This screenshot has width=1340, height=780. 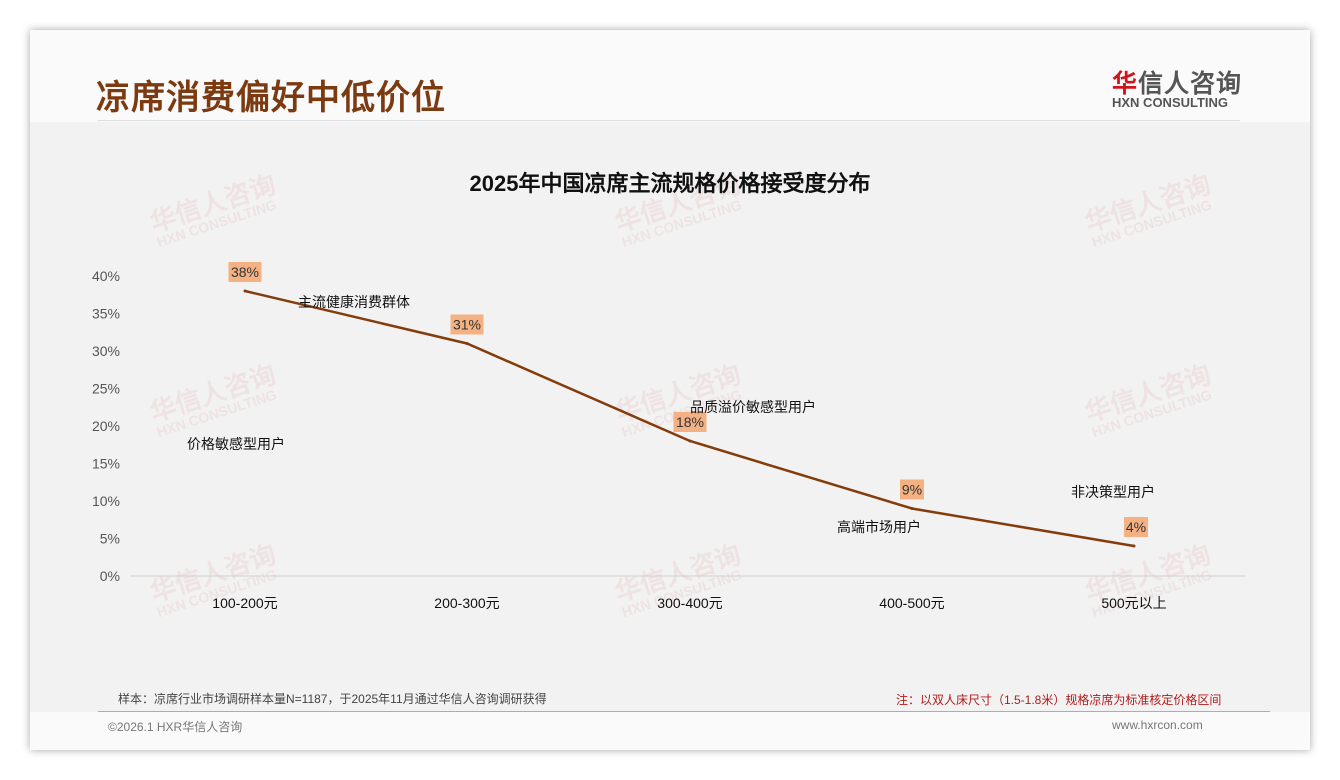 I want to click on y-tick-label: 10%, so click(x=106, y=501).